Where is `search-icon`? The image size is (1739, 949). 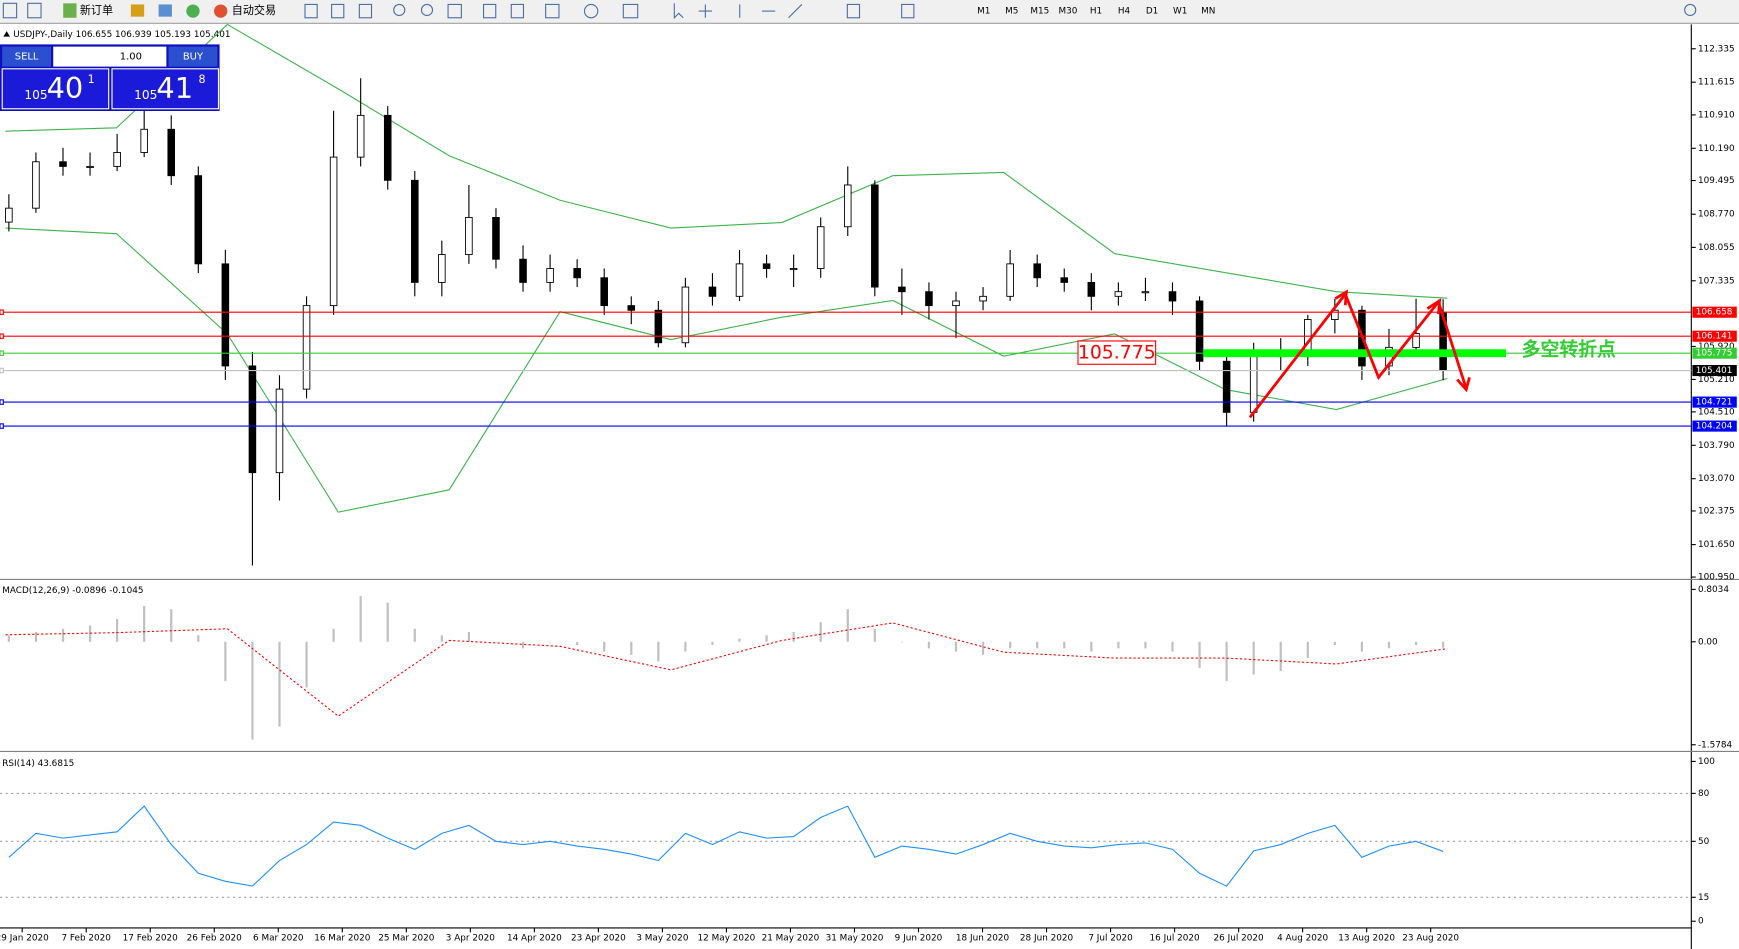 search-icon is located at coordinates (1690, 10).